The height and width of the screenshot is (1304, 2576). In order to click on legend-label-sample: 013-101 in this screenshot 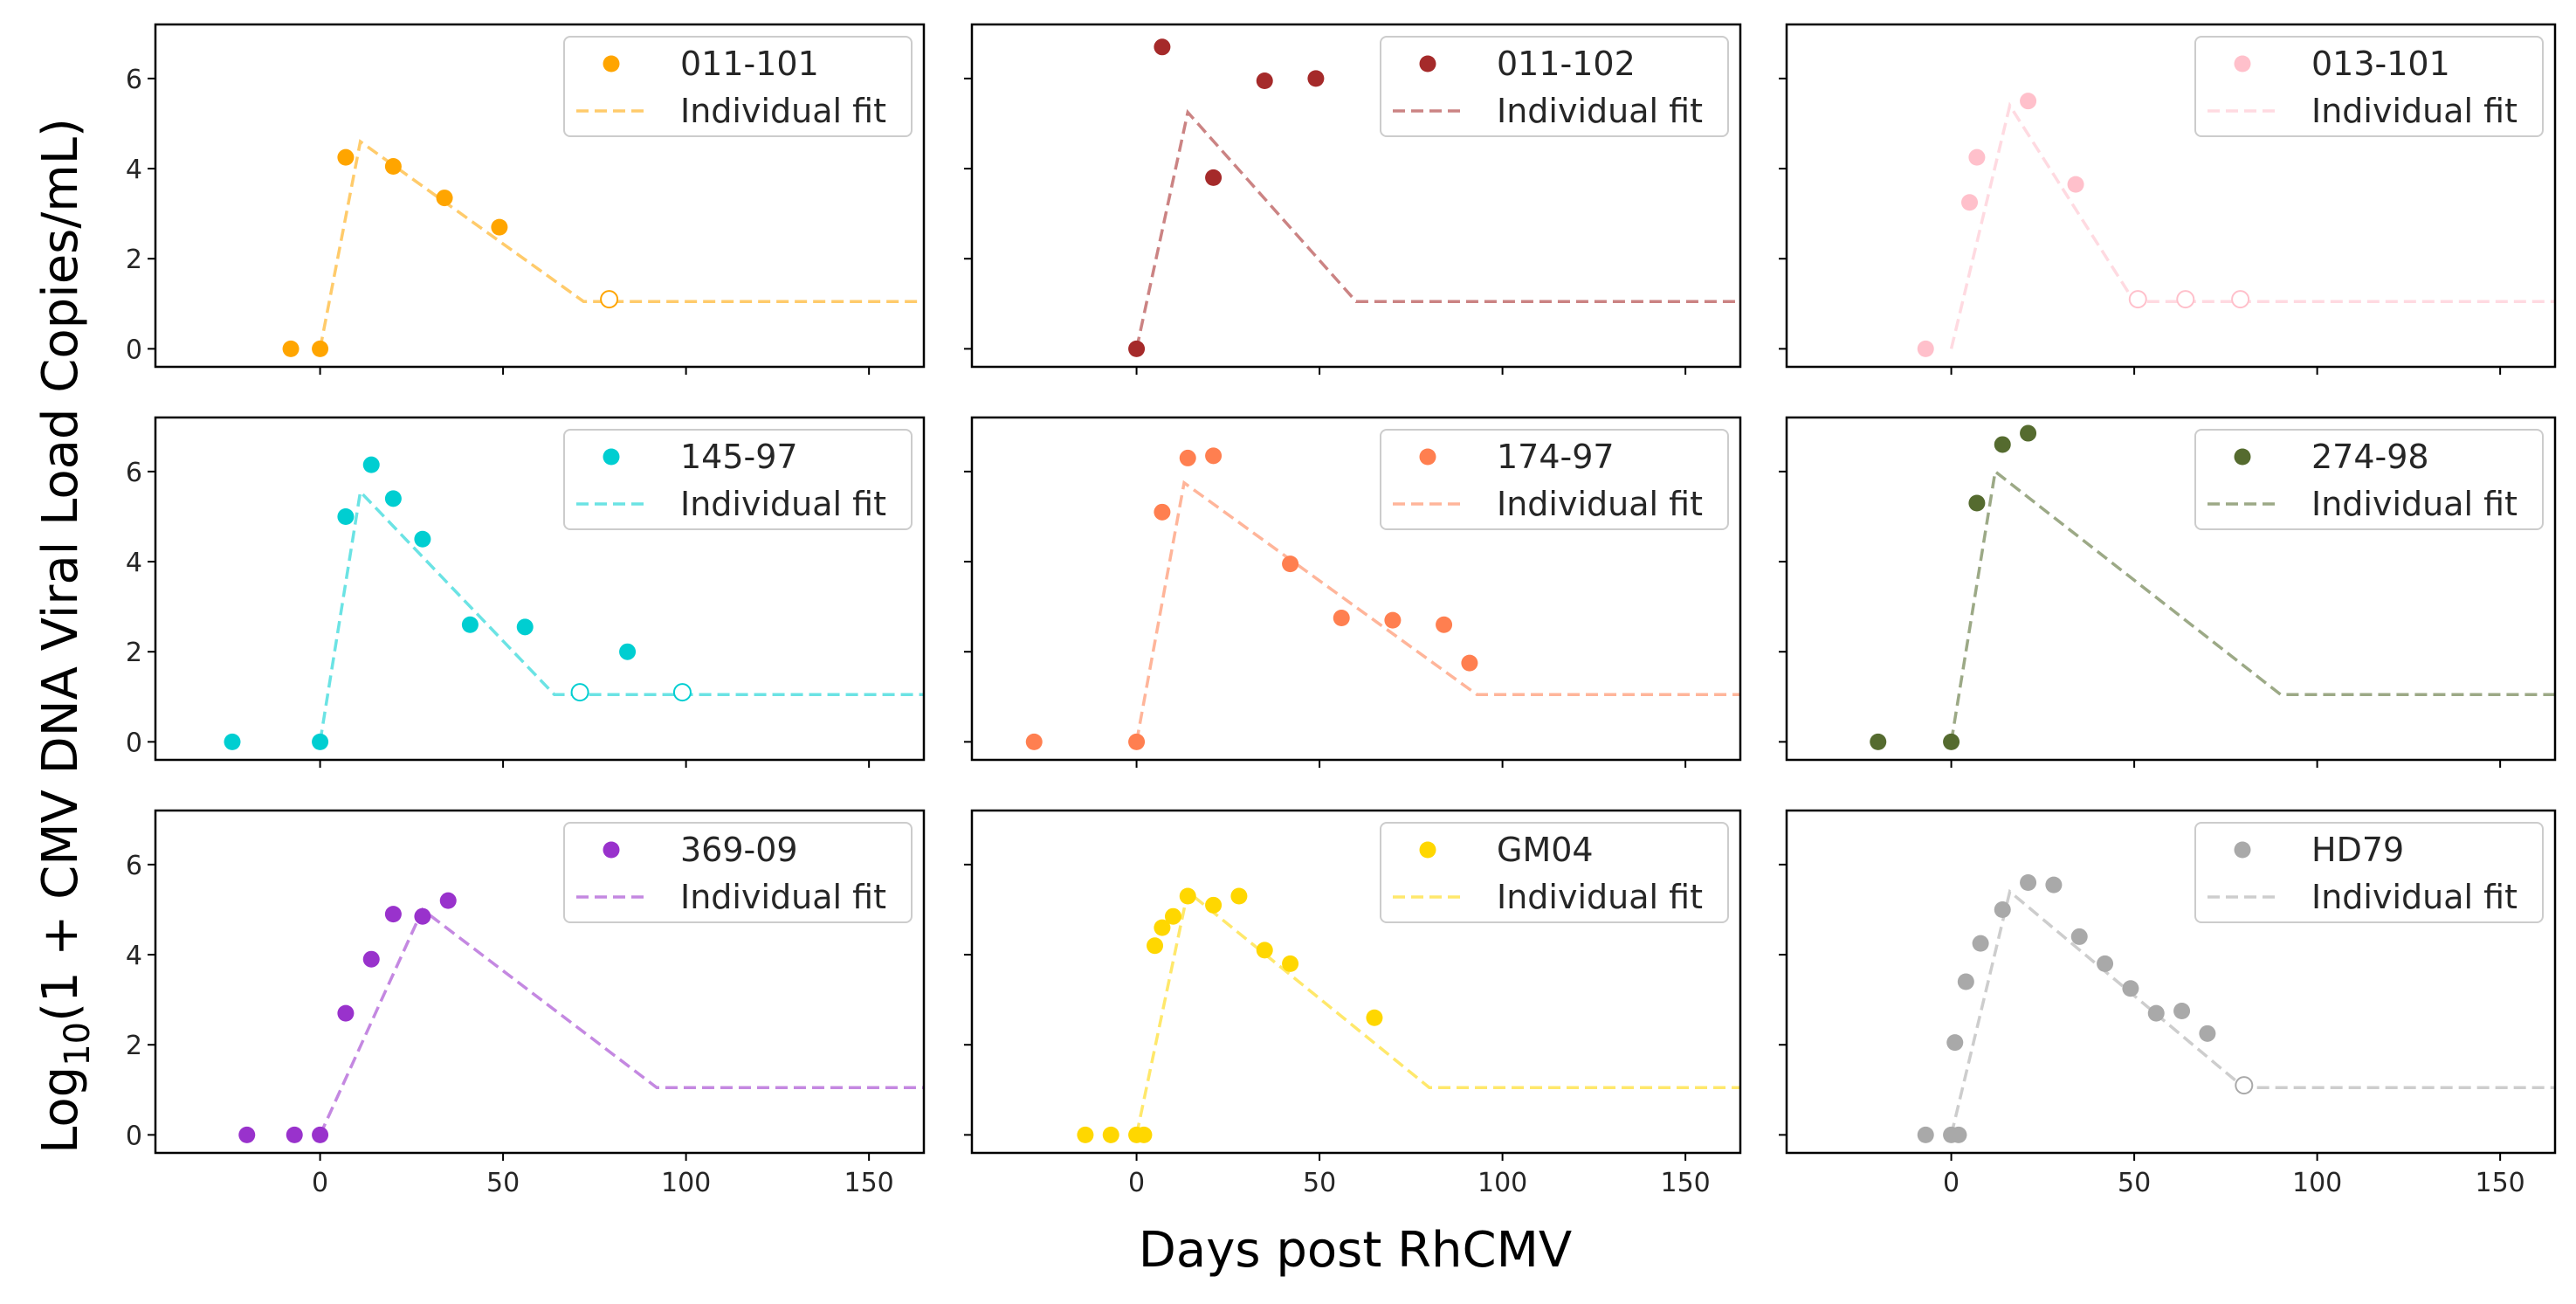, I will do `click(2380, 64)`.